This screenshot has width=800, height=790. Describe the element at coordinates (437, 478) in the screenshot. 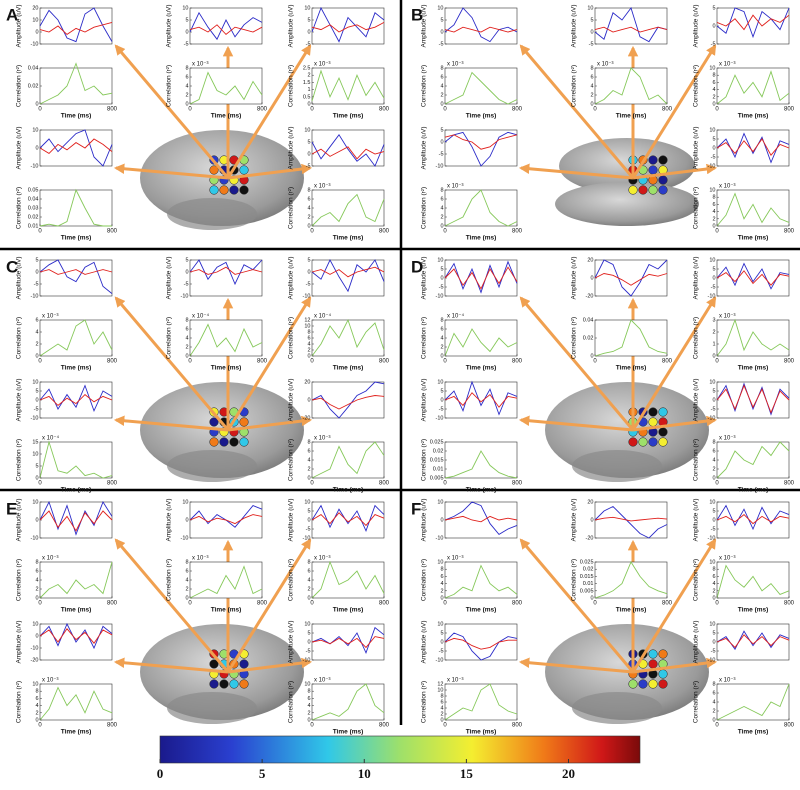

I see `y-tick-label: 0.005` at that location.